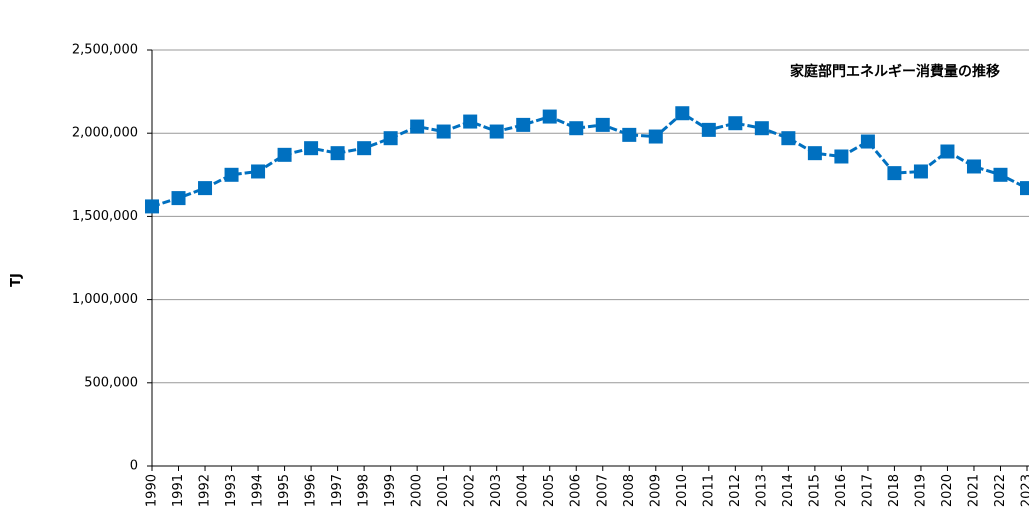 The height and width of the screenshot is (526, 1029). What do you see at coordinates (496, 490) in the screenshot?
I see `x-tick-label: 2003` at bounding box center [496, 490].